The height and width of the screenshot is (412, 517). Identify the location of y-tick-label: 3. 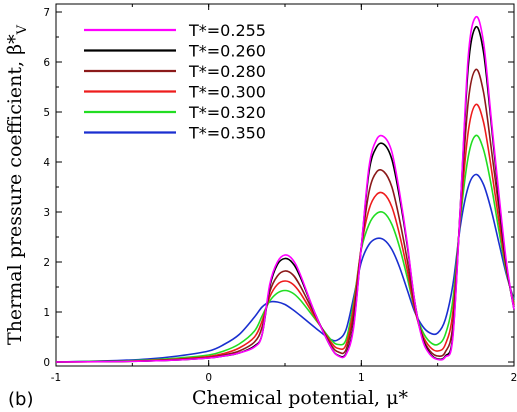
(46, 213).